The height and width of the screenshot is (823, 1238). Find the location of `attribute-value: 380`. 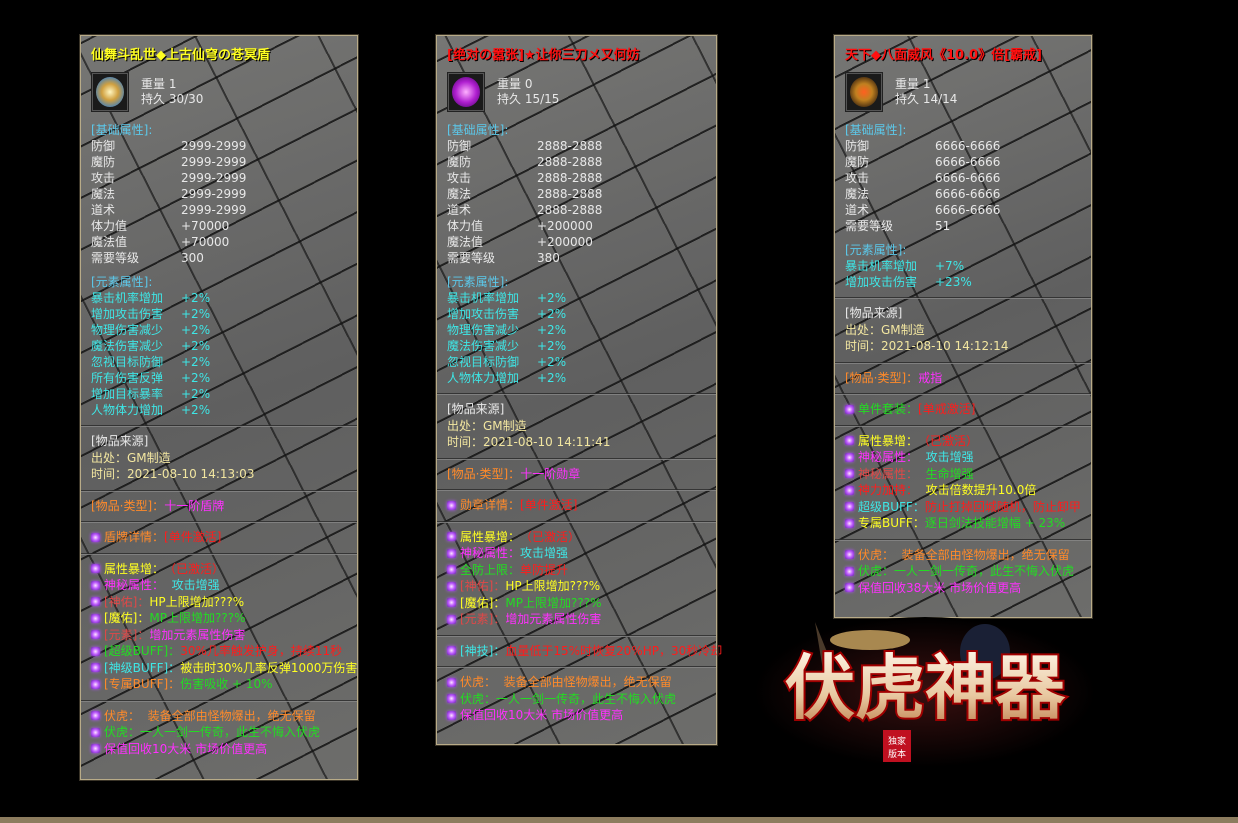

attribute-value: 380 is located at coordinates (548, 258).